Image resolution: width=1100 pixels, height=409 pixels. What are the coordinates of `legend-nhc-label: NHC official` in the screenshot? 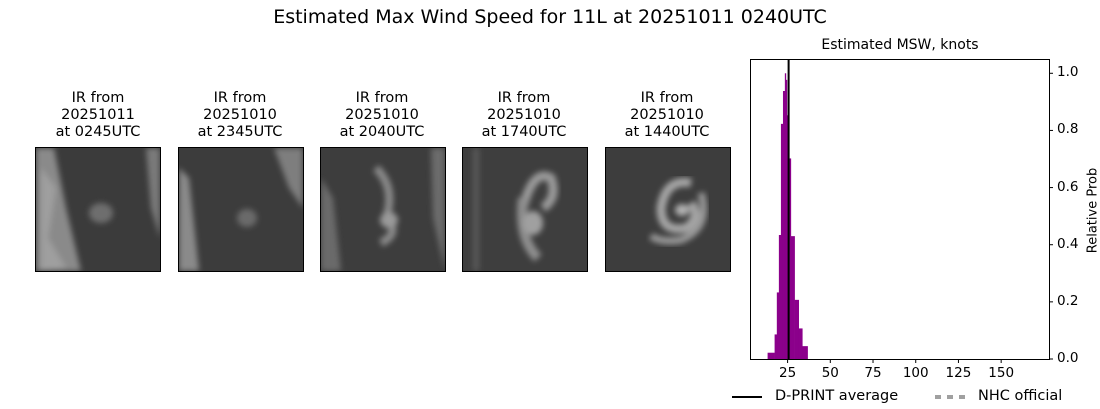 It's located at (1020, 396).